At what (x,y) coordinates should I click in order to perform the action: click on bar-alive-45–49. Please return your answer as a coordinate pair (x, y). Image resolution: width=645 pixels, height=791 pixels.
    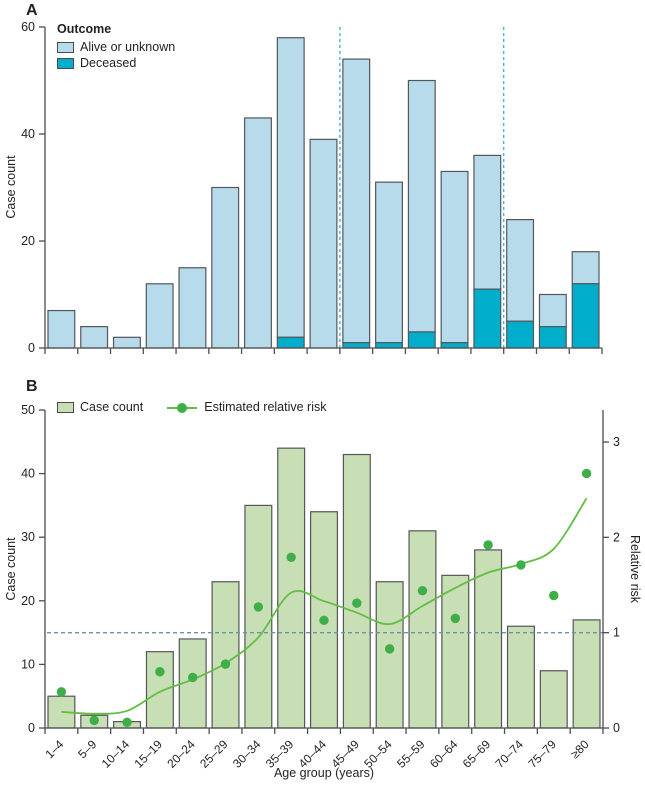
    Looking at the image, I should click on (356, 201).